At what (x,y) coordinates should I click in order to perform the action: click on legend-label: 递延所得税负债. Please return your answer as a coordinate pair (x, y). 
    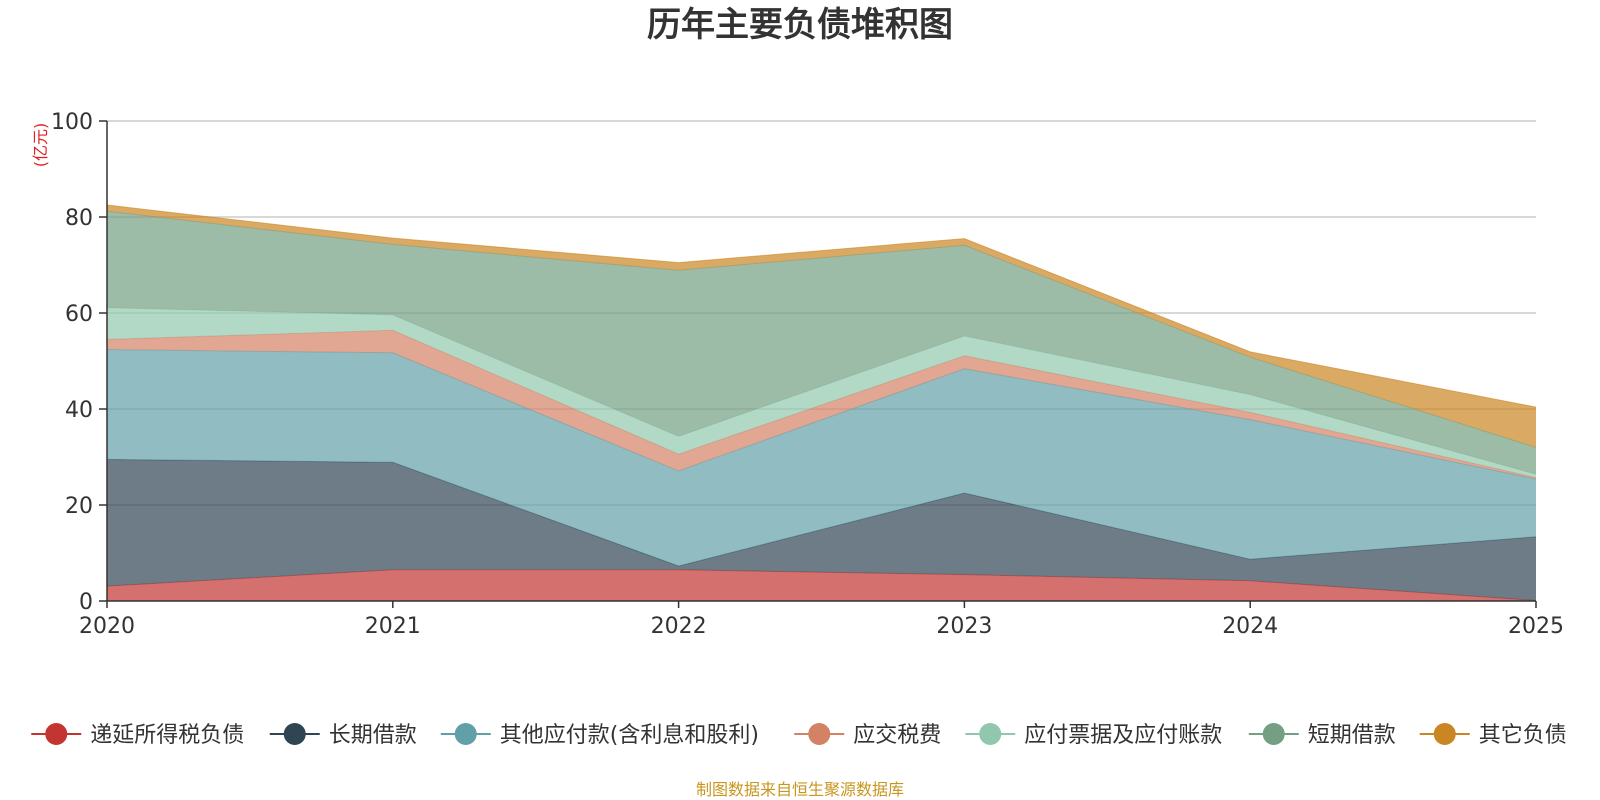
    Looking at the image, I should click on (167, 735).